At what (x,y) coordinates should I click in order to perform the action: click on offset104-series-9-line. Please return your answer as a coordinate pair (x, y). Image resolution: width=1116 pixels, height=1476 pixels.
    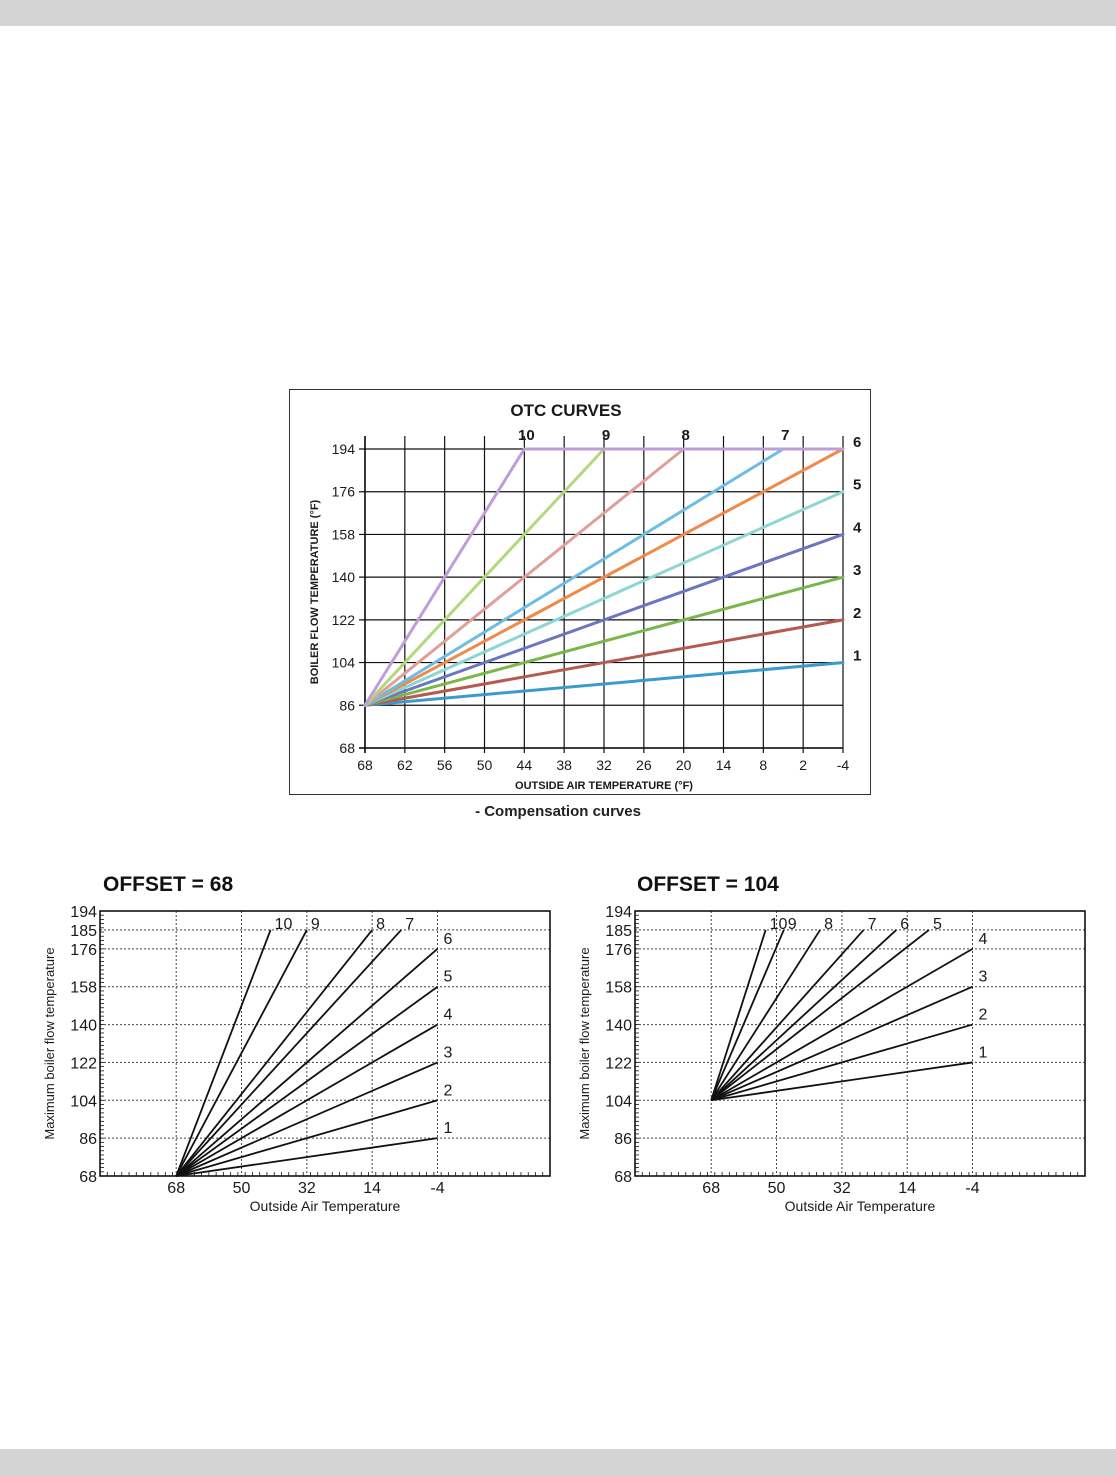
    Looking at the image, I should click on (747, 1015).